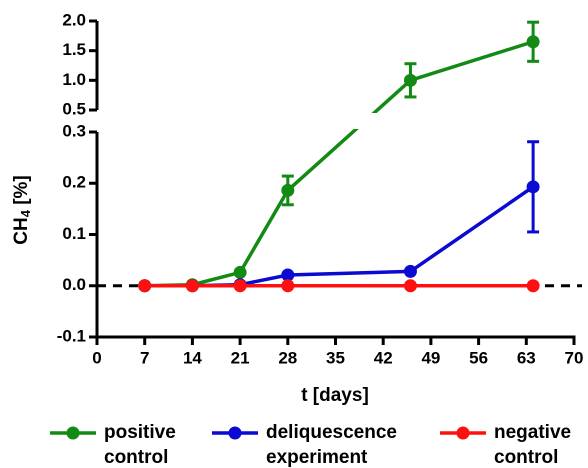 The height and width of the screenshot is (468, 588). What do you see at coordinates (25, 213) in the screenshot?
I see `y-label-subscript: 4` at bounding box center [25, 213].